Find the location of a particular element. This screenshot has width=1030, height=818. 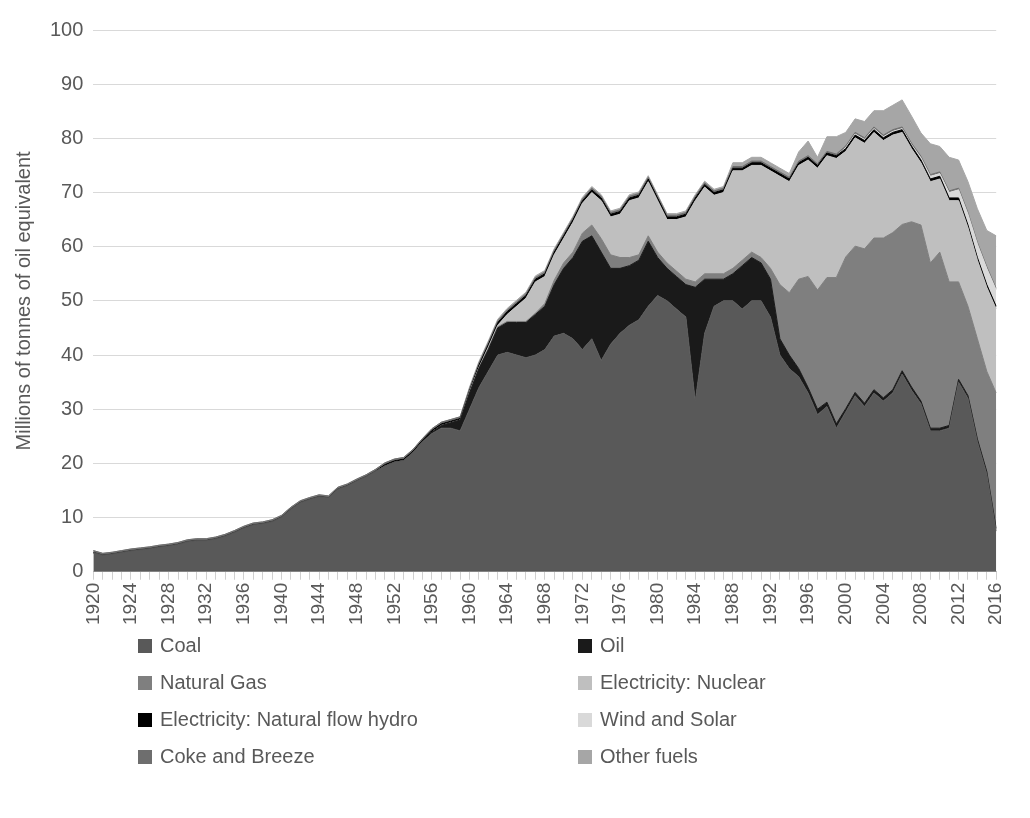

y-tick-label: 60 is located at coordinates (72, 245).